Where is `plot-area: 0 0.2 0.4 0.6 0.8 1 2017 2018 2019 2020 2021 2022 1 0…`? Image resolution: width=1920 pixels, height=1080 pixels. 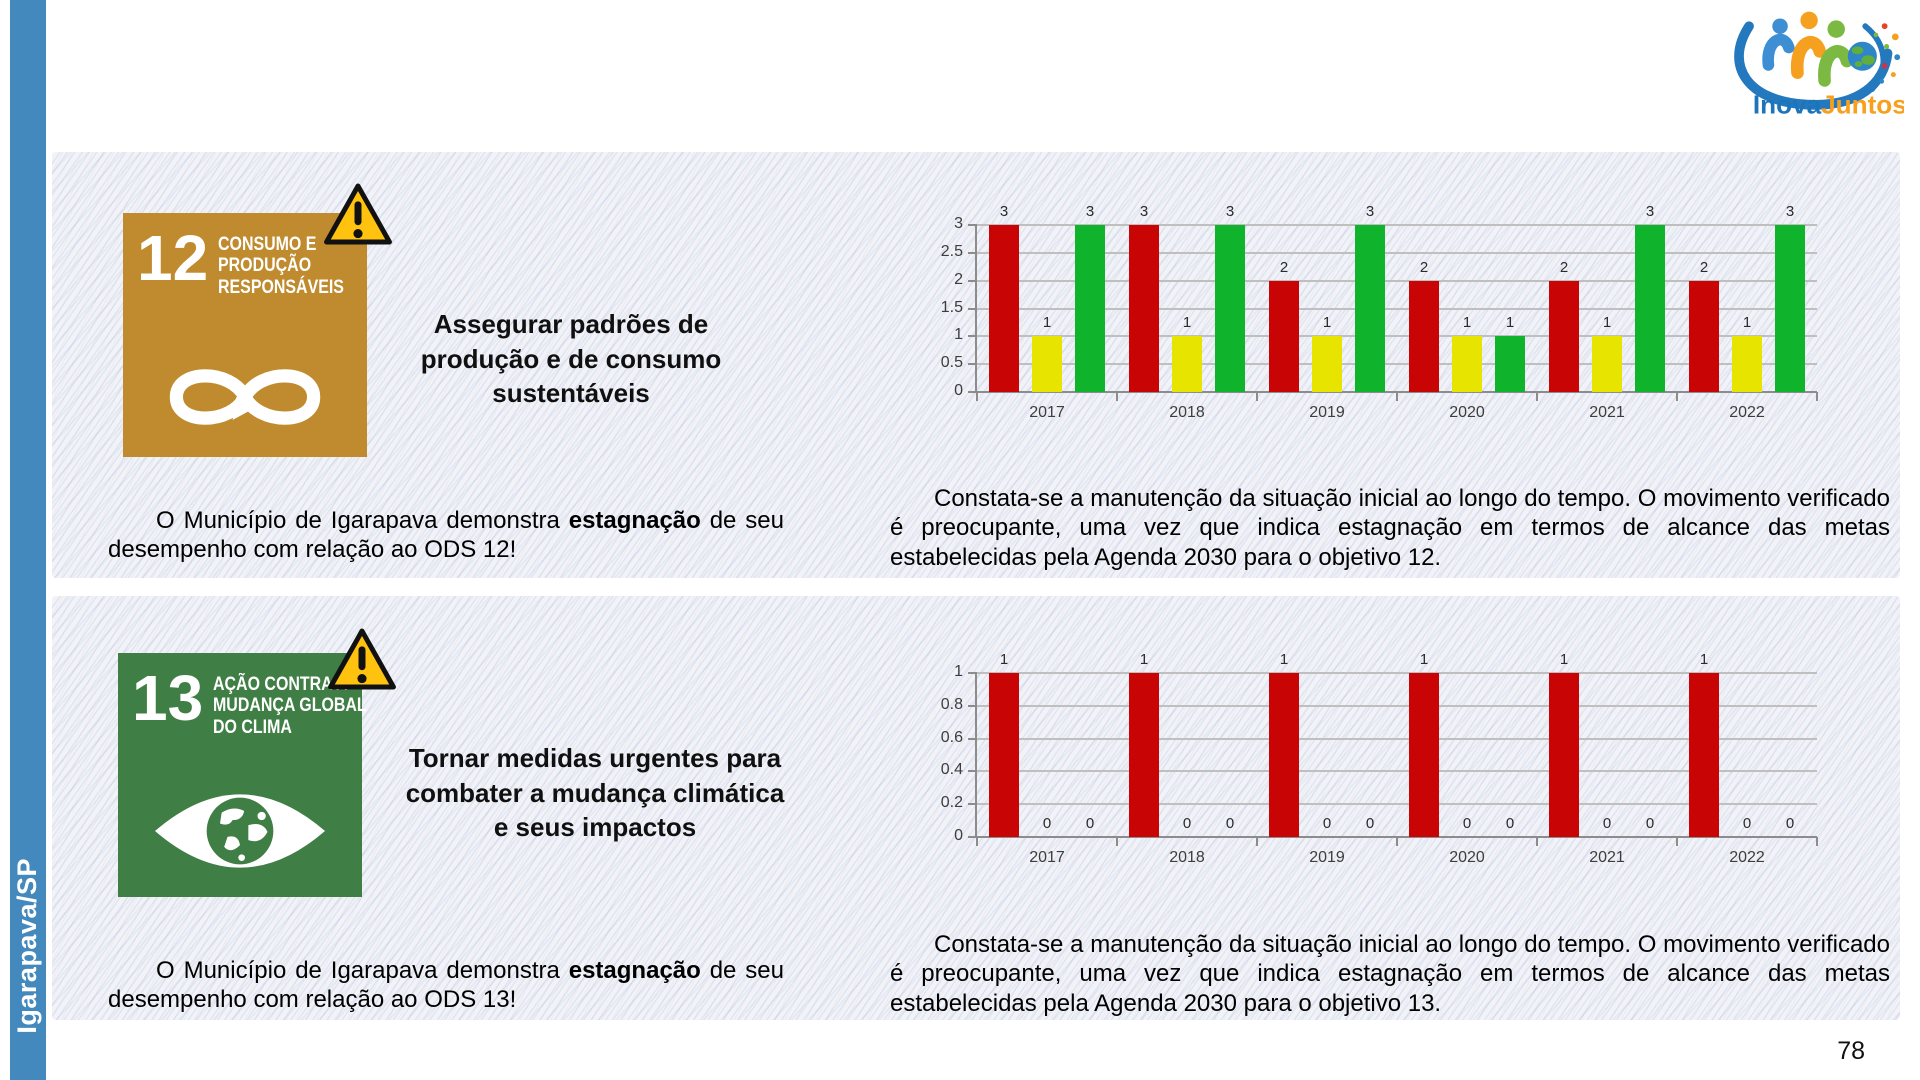 plot-area: 0 0.2 0.4 0.6 0.8 1 2017 2018 2019 2020 2021 2022 1 0… is located at coordinates (1379, 758).